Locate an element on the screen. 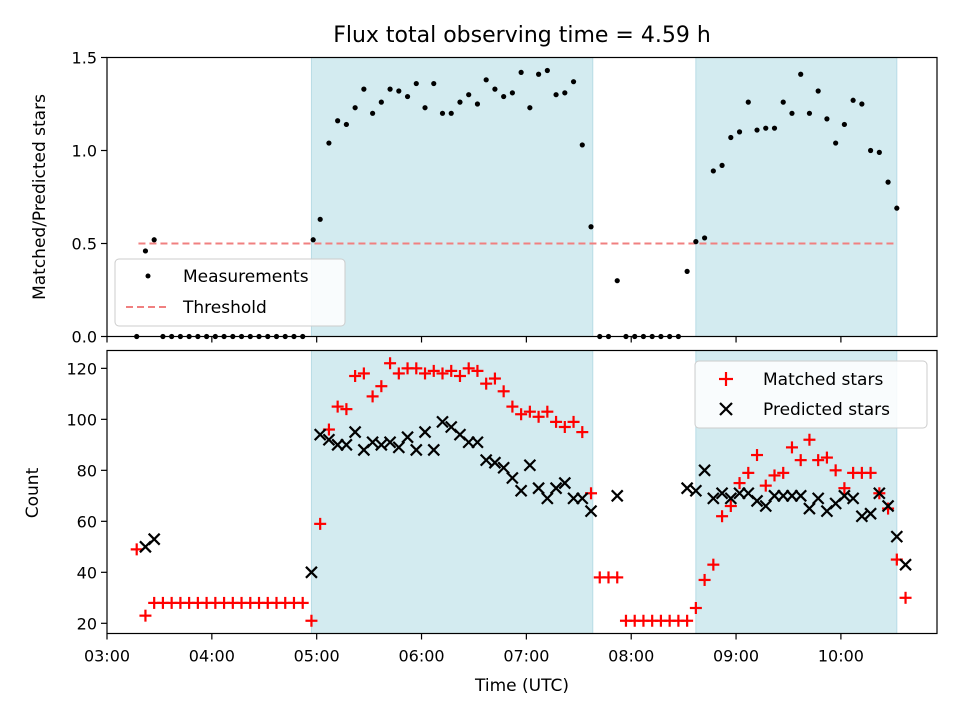 This screenshot has width=960, height=720. legend-matched-label: Matched stars is located at coordinates (823, 380).